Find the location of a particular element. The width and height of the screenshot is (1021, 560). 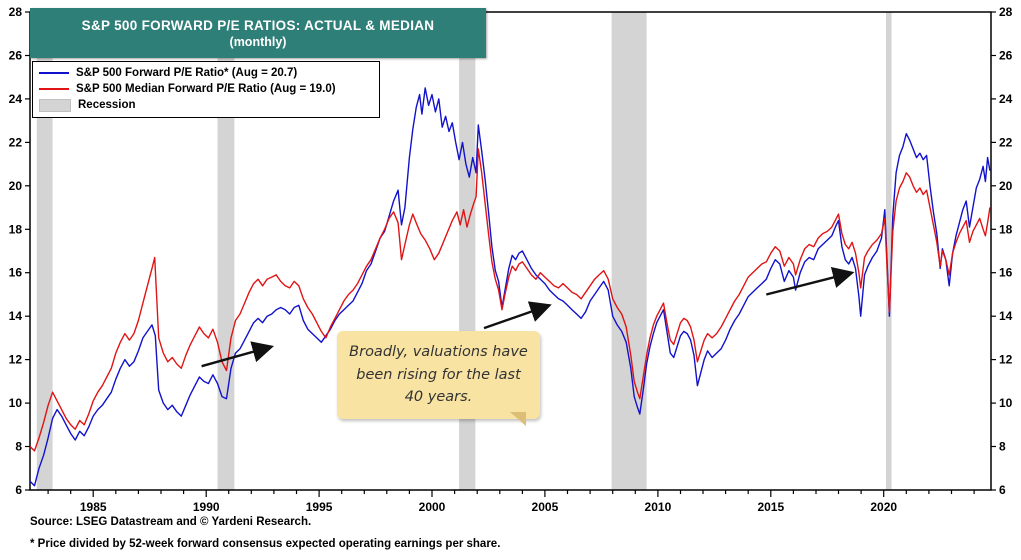

legend-label: S&P 500 Forward P/E Ratio* (Aug = 20.7) is located at coordinates (187, 73).